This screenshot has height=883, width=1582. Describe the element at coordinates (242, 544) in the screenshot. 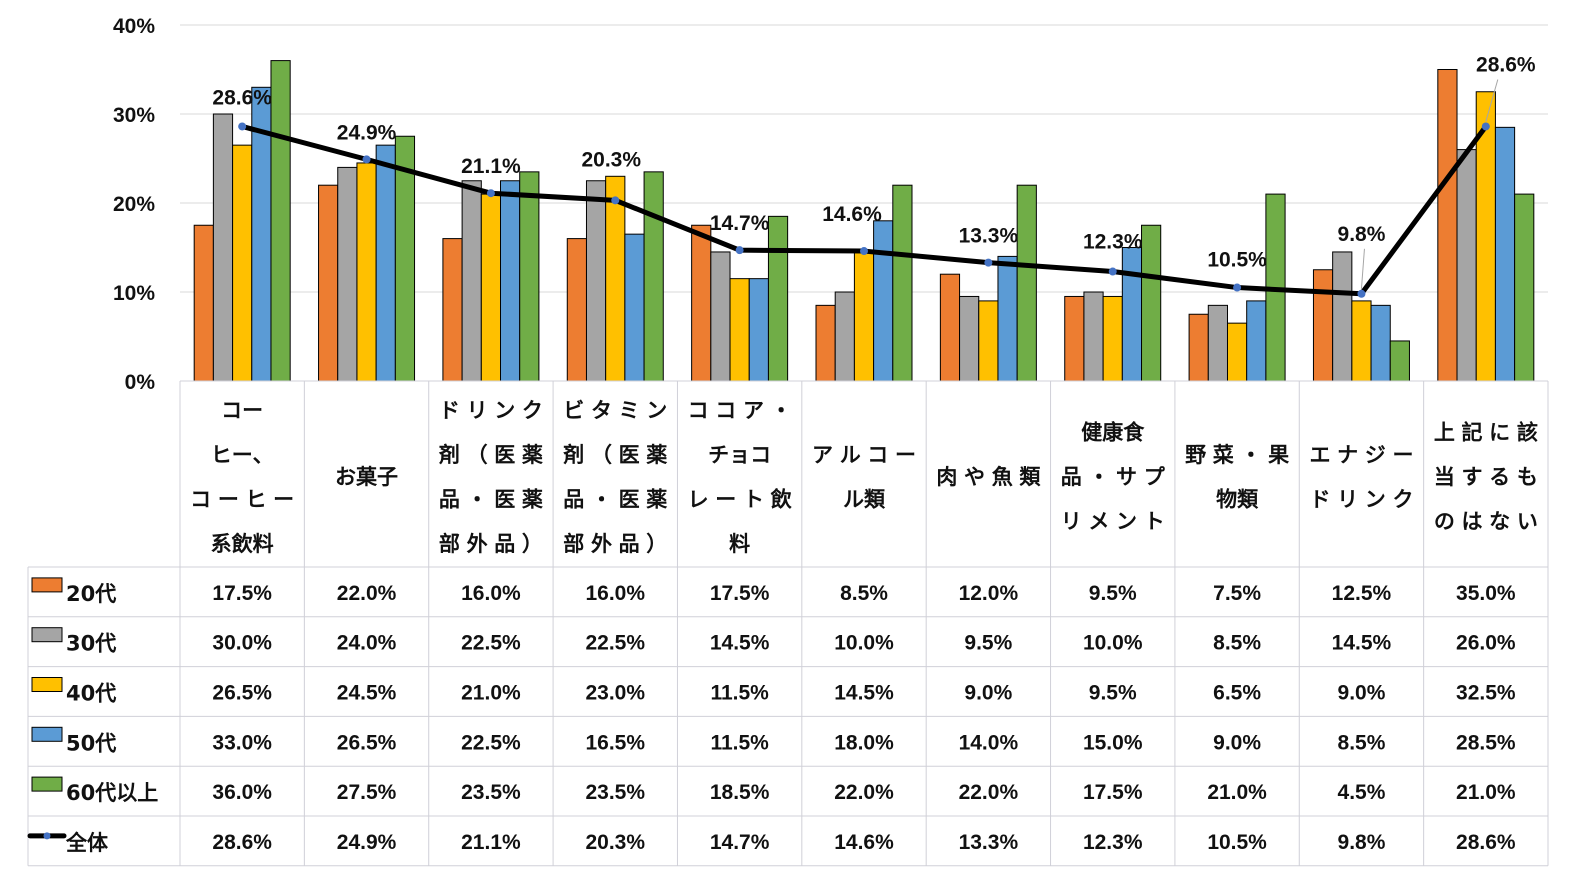

I see `category-label: 系飲料` at that location.